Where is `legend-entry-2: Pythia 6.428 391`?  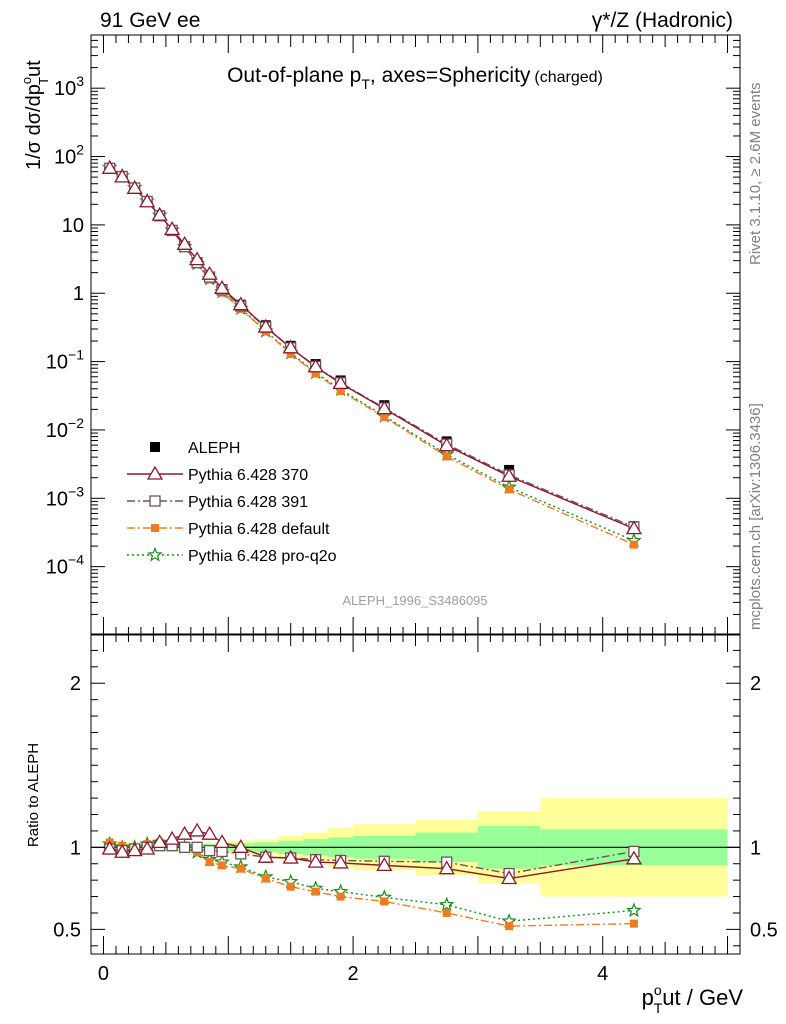
legend-entry-2: Pythia 6.428 391 is located at coordinates (217, 502).